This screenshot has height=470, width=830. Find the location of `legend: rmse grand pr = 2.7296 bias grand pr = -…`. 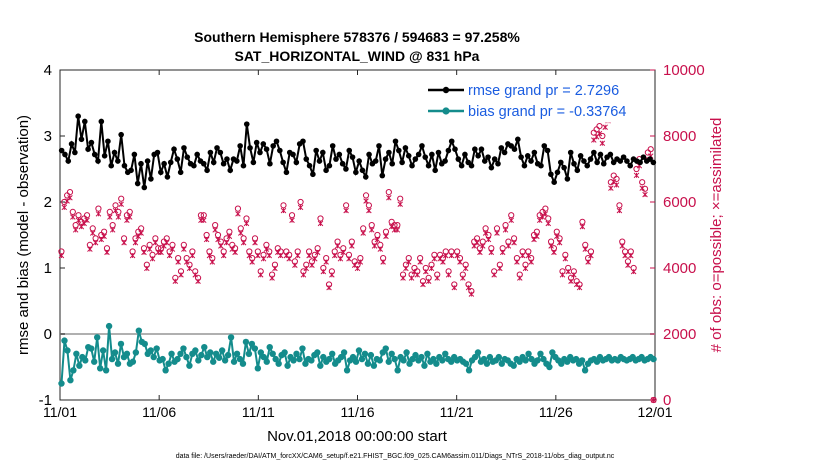

legend: rmse grand pr = 2.7296 bias grand pr = -… is located at coordinates (535, 100).